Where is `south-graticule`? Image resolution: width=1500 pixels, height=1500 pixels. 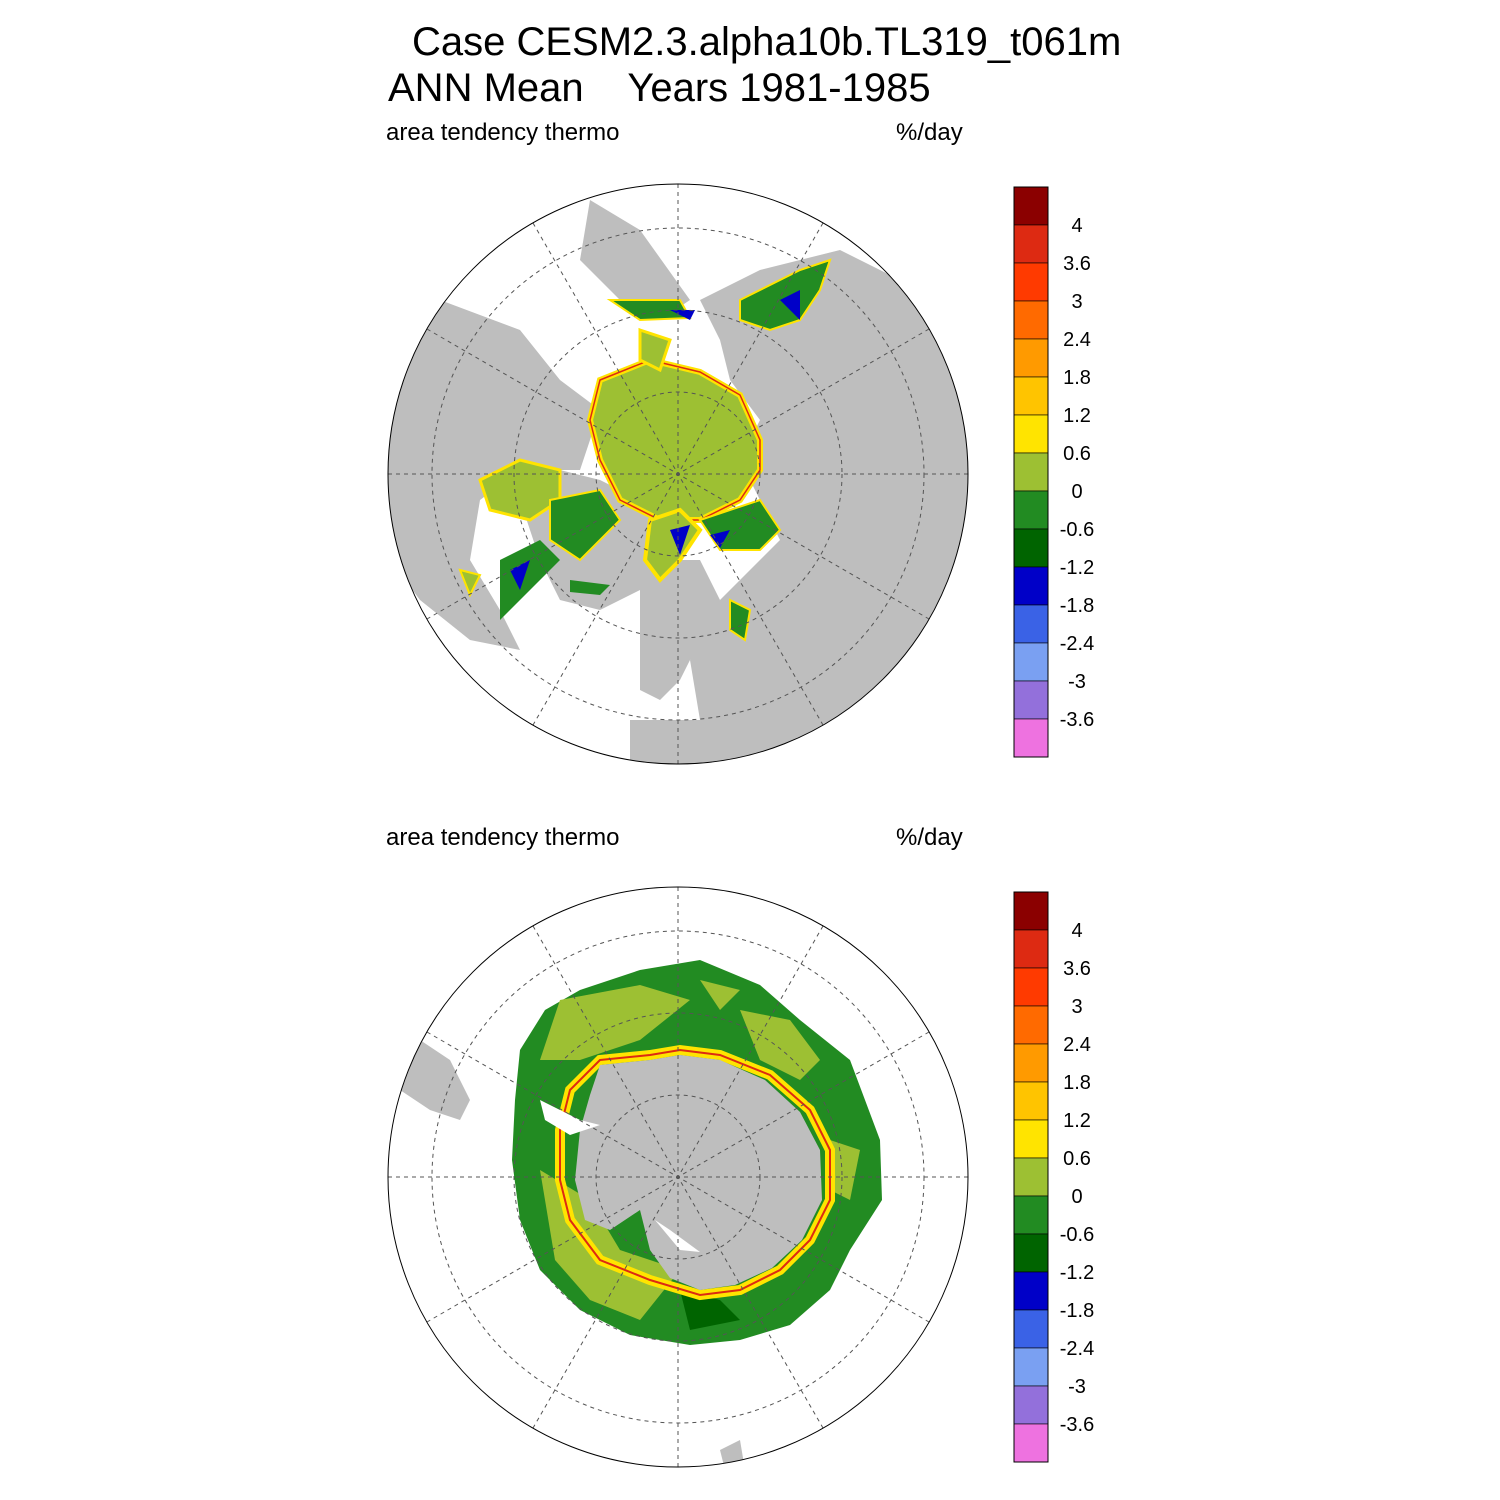
south-graticule is located at coordinates (678, 1177).